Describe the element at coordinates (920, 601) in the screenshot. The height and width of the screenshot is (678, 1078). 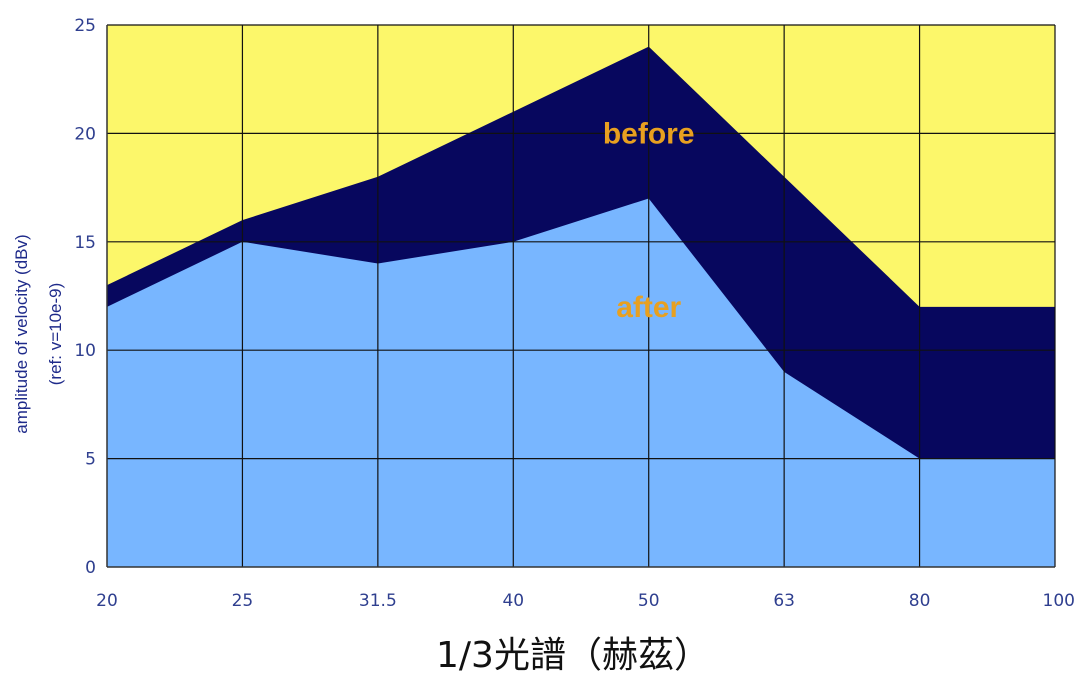
I see `x-tick-label: 80` at that location.